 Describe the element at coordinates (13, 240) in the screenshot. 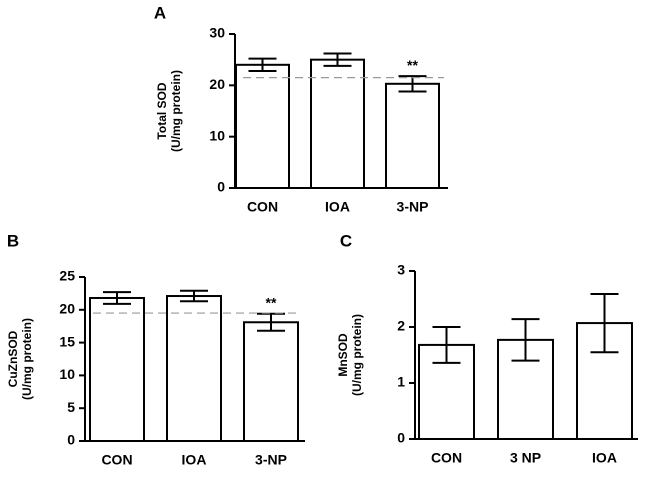

I see `panel-label: B` at that location.